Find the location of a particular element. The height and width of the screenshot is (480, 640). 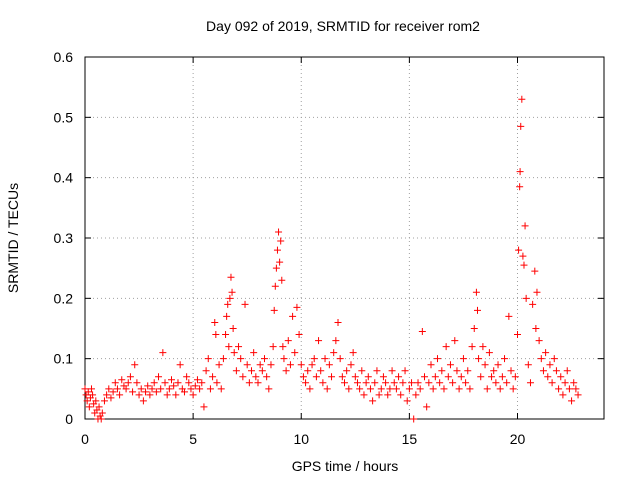

y-tick-label: 0.5 is located at coordinates (64, 117).